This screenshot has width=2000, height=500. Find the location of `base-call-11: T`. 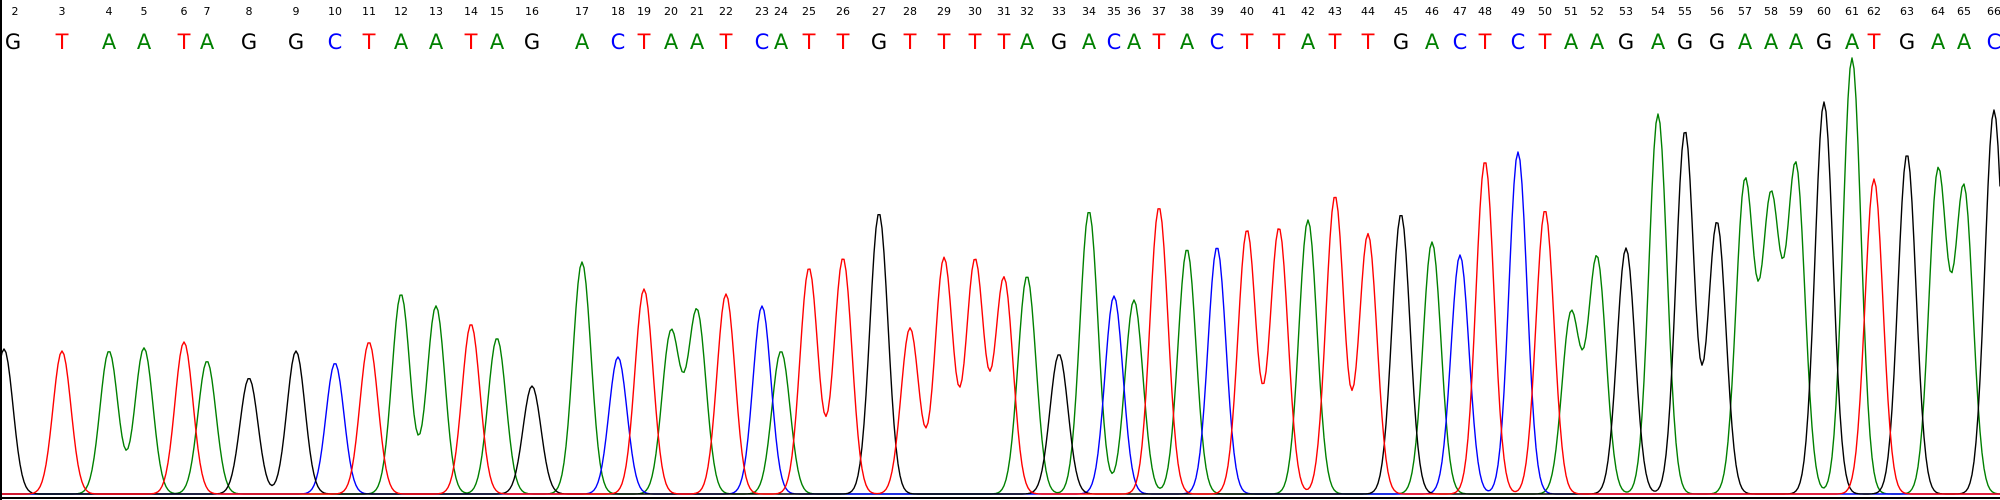

base-call-11: T is located at coordinates (369, 42).